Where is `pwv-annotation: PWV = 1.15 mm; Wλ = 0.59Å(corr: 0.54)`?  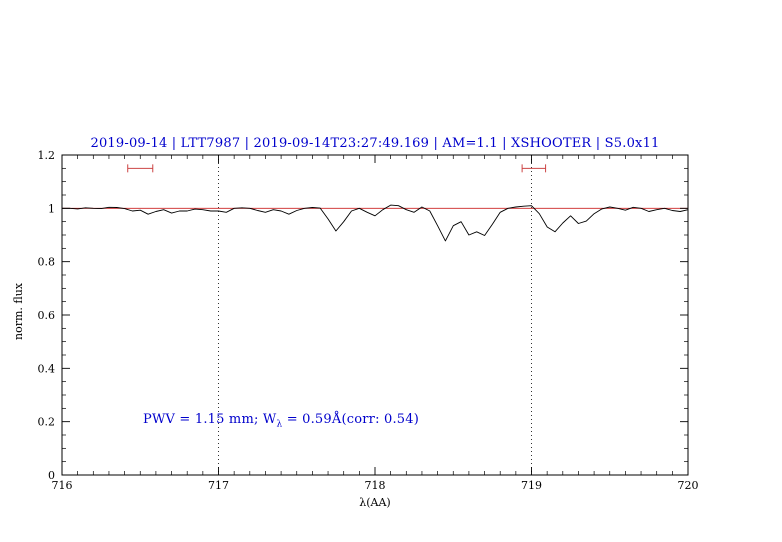 pwv-annotation: PWV = 1.15 mm; Wλ = 0.59Å(corr: 0.54) is located at coordinates (281, 421).